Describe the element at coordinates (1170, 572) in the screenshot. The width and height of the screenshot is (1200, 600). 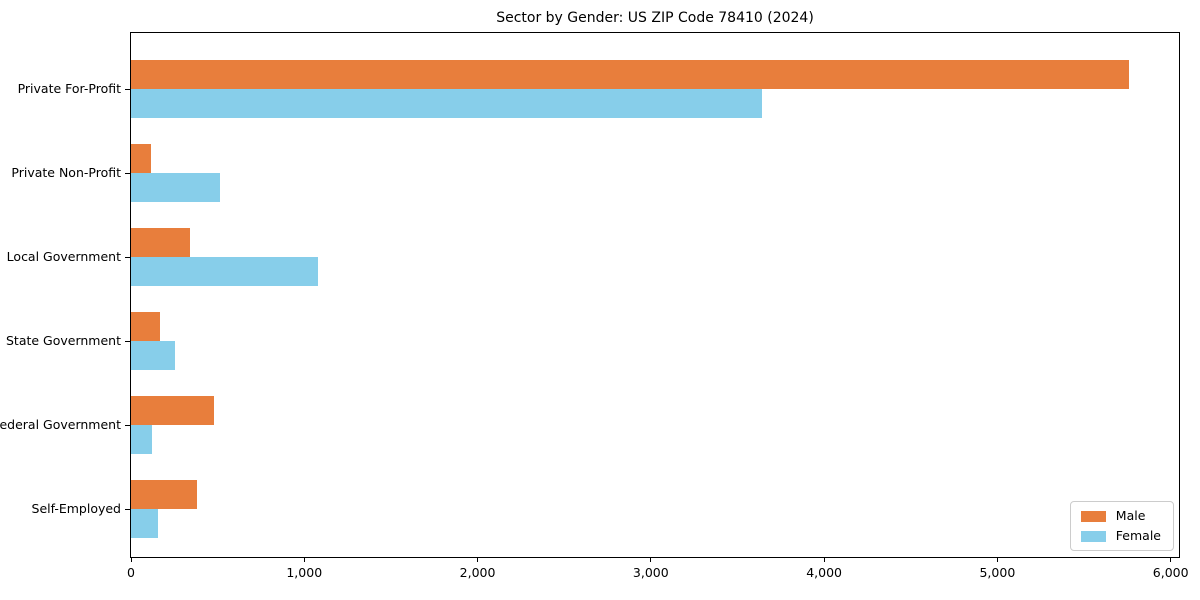
I see `x-tick-label-6000: 6,000` at that location.